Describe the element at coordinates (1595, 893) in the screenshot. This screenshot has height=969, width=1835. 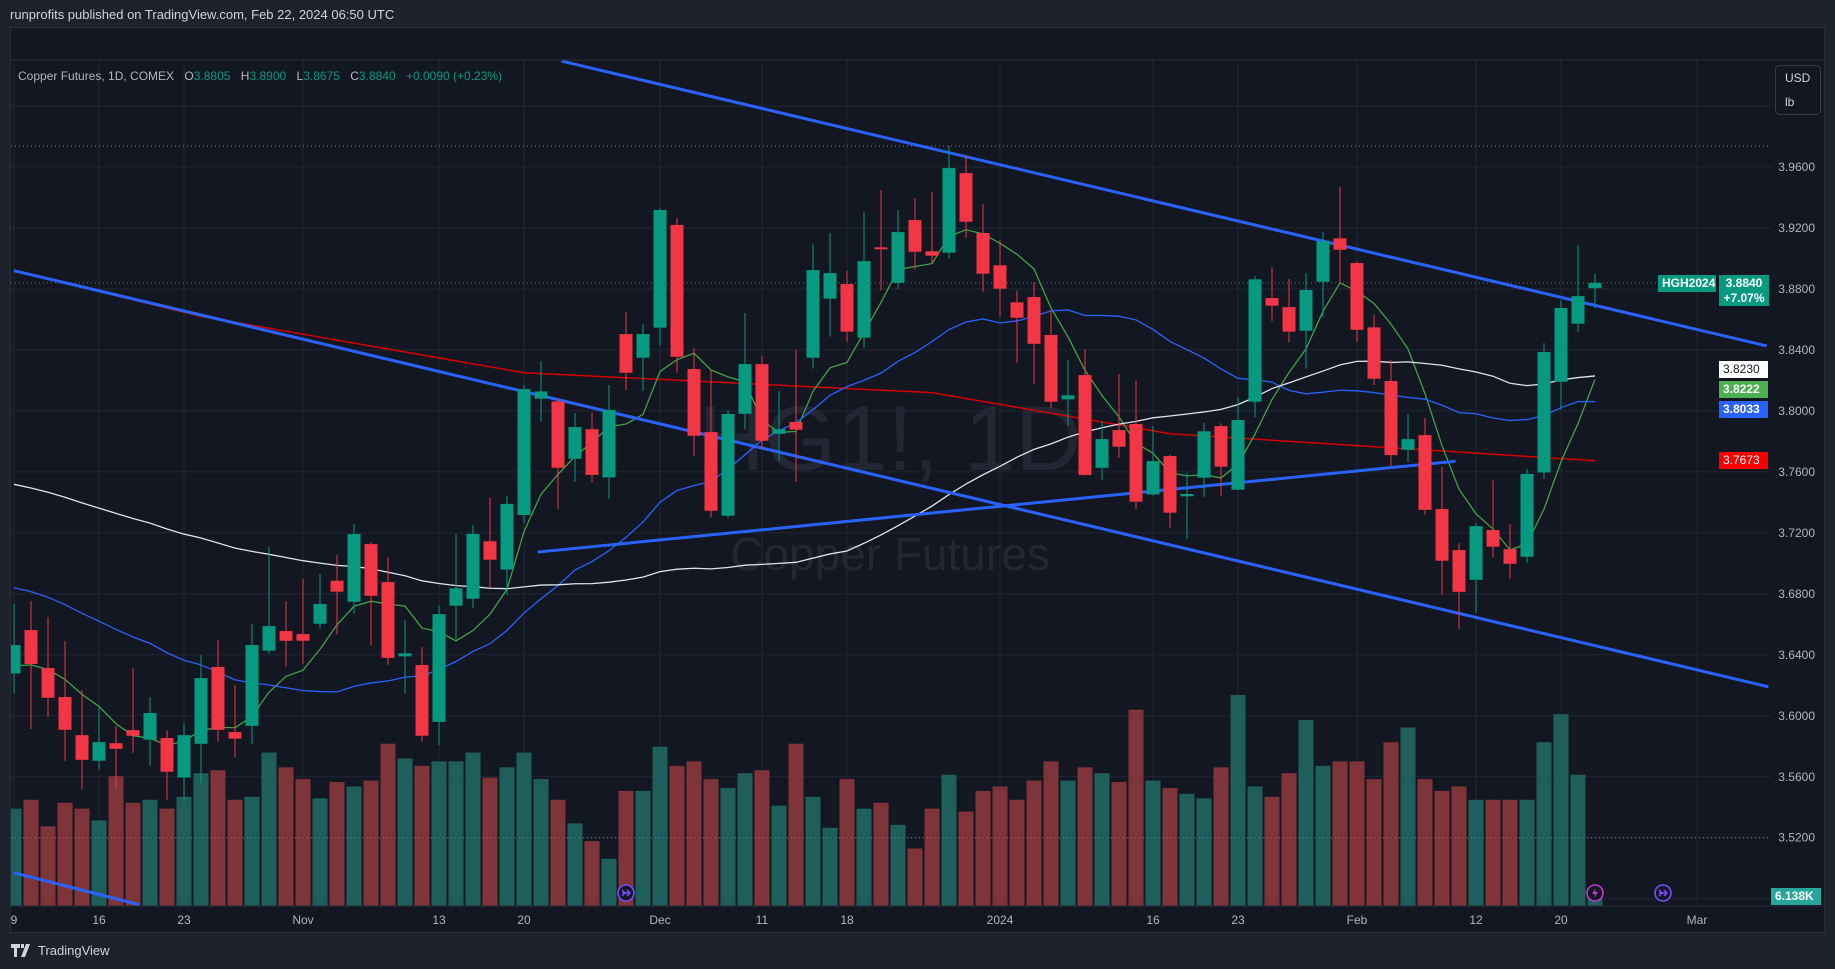
I see `lightning-glyph` at that location.